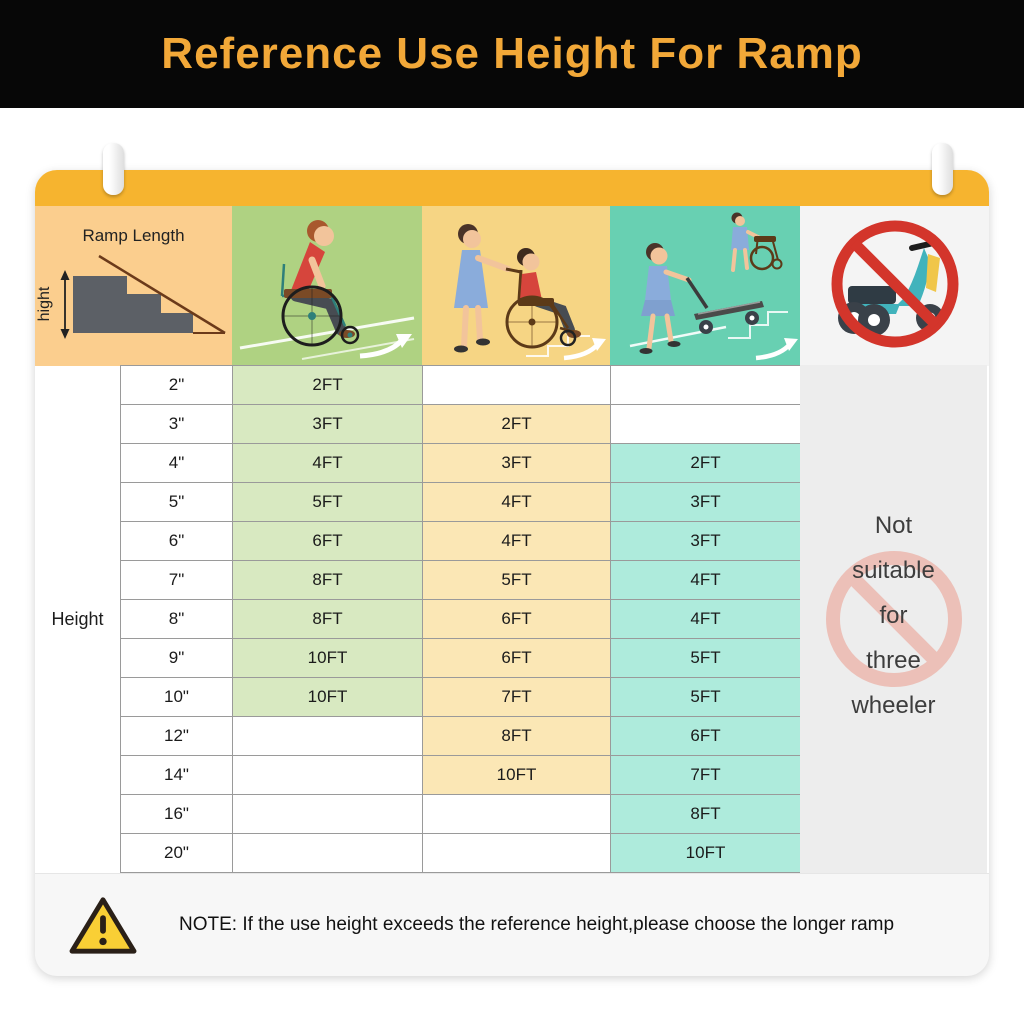 The image size is (1024, 1024). What do you see at coordinates (133, 235) in the screenshot?
I see `ramp-length-label: Ramp Length` at bounding box center [133, 235].